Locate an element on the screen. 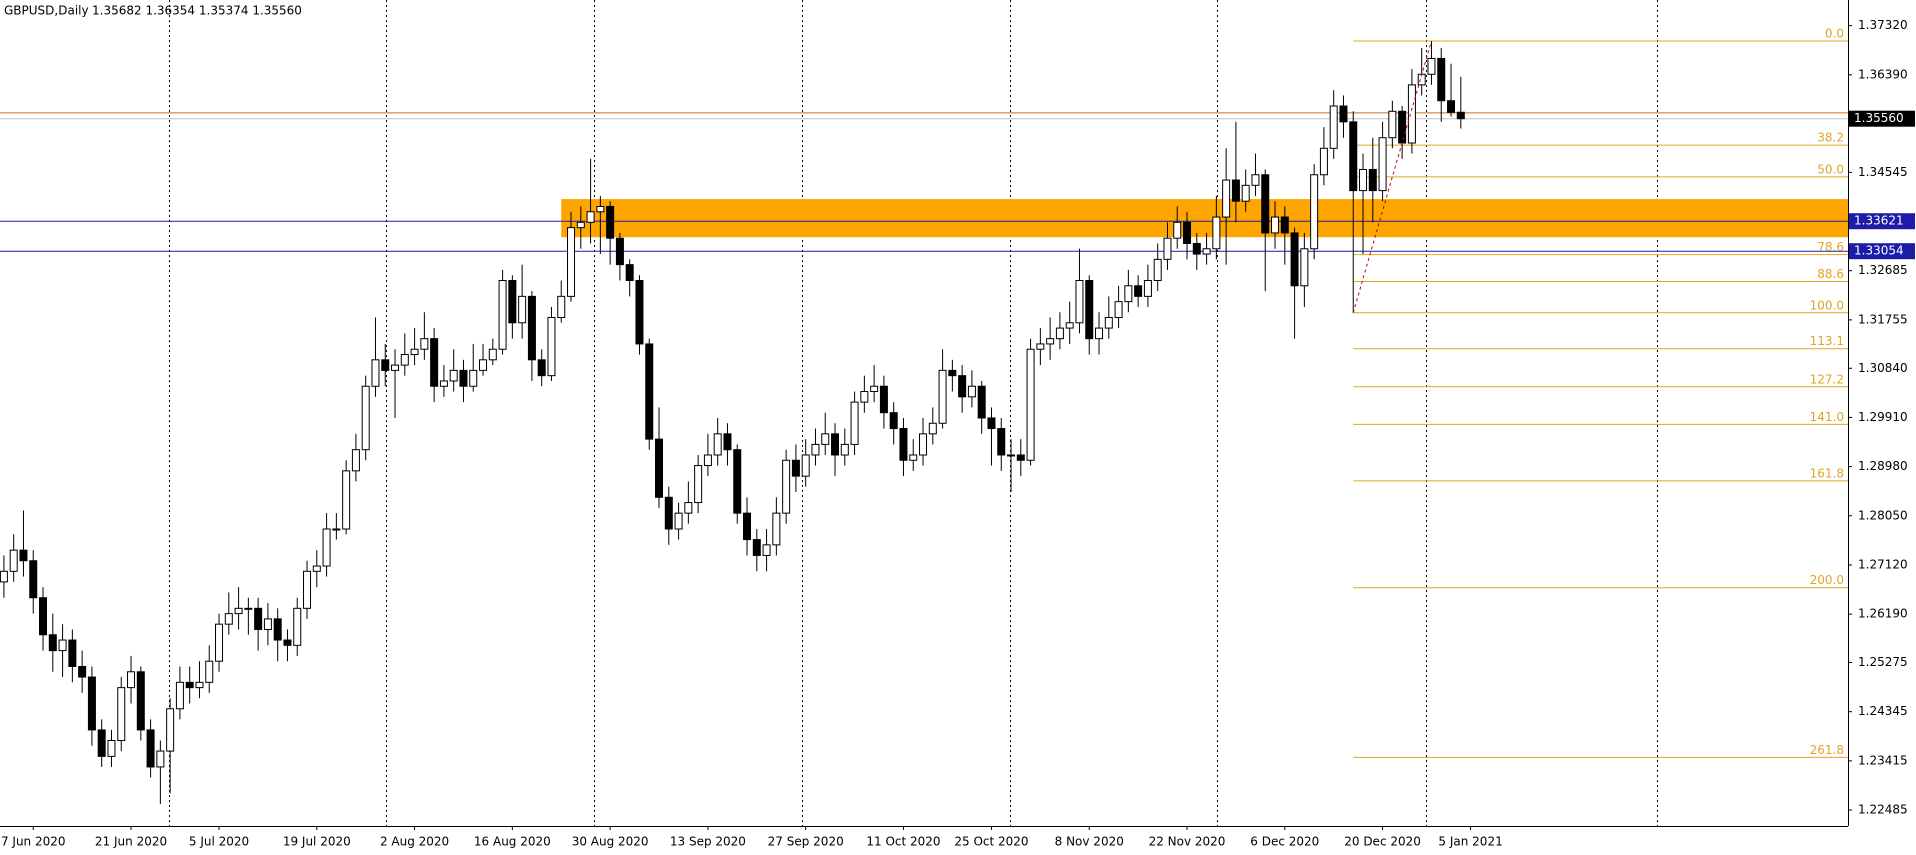 Image resolution: width=1916 pixels, height=855 pixels. y-tick-label: 1.32685 is located at coordinates (1883, 270).